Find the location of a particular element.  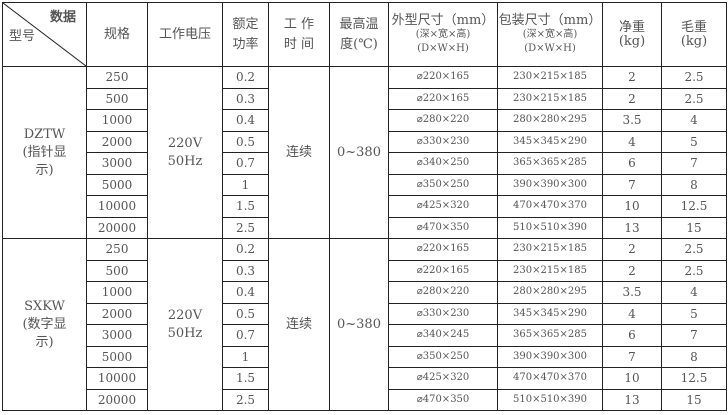

pack-size-cell: 470×470×370 is located at coordinates (550, 378).